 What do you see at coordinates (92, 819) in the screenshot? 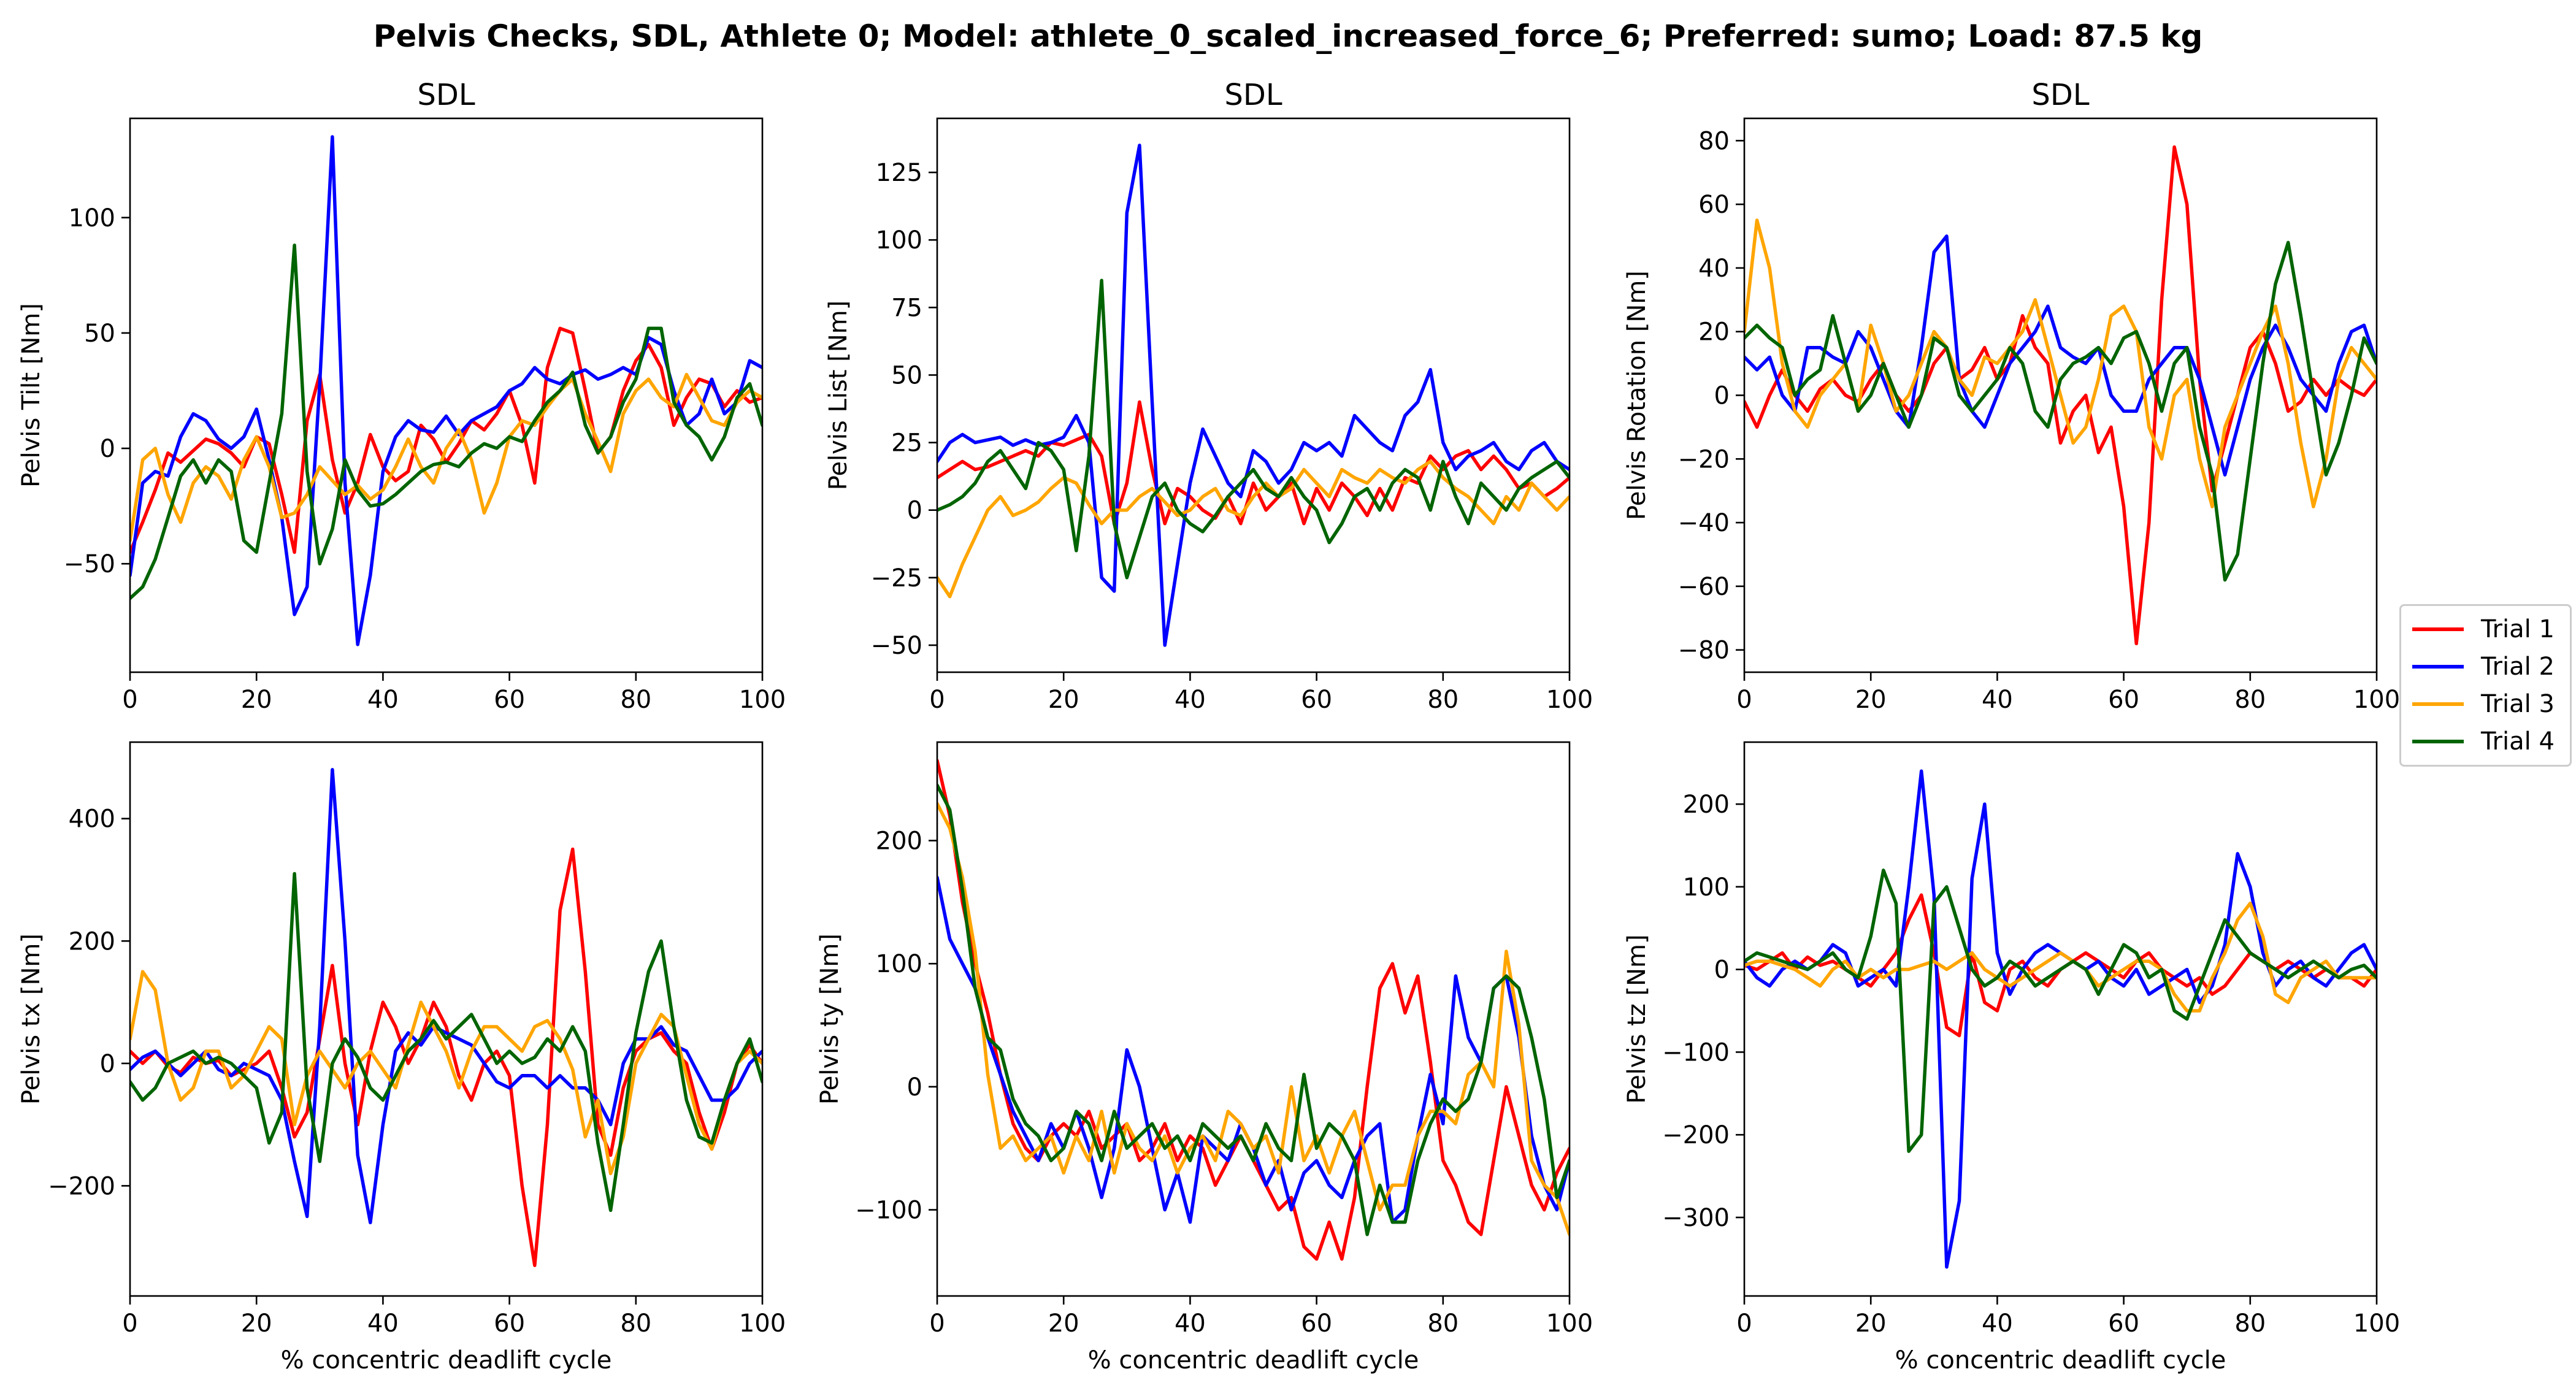
I see `y-tick-label: 400` at bounding box center [92, 819].